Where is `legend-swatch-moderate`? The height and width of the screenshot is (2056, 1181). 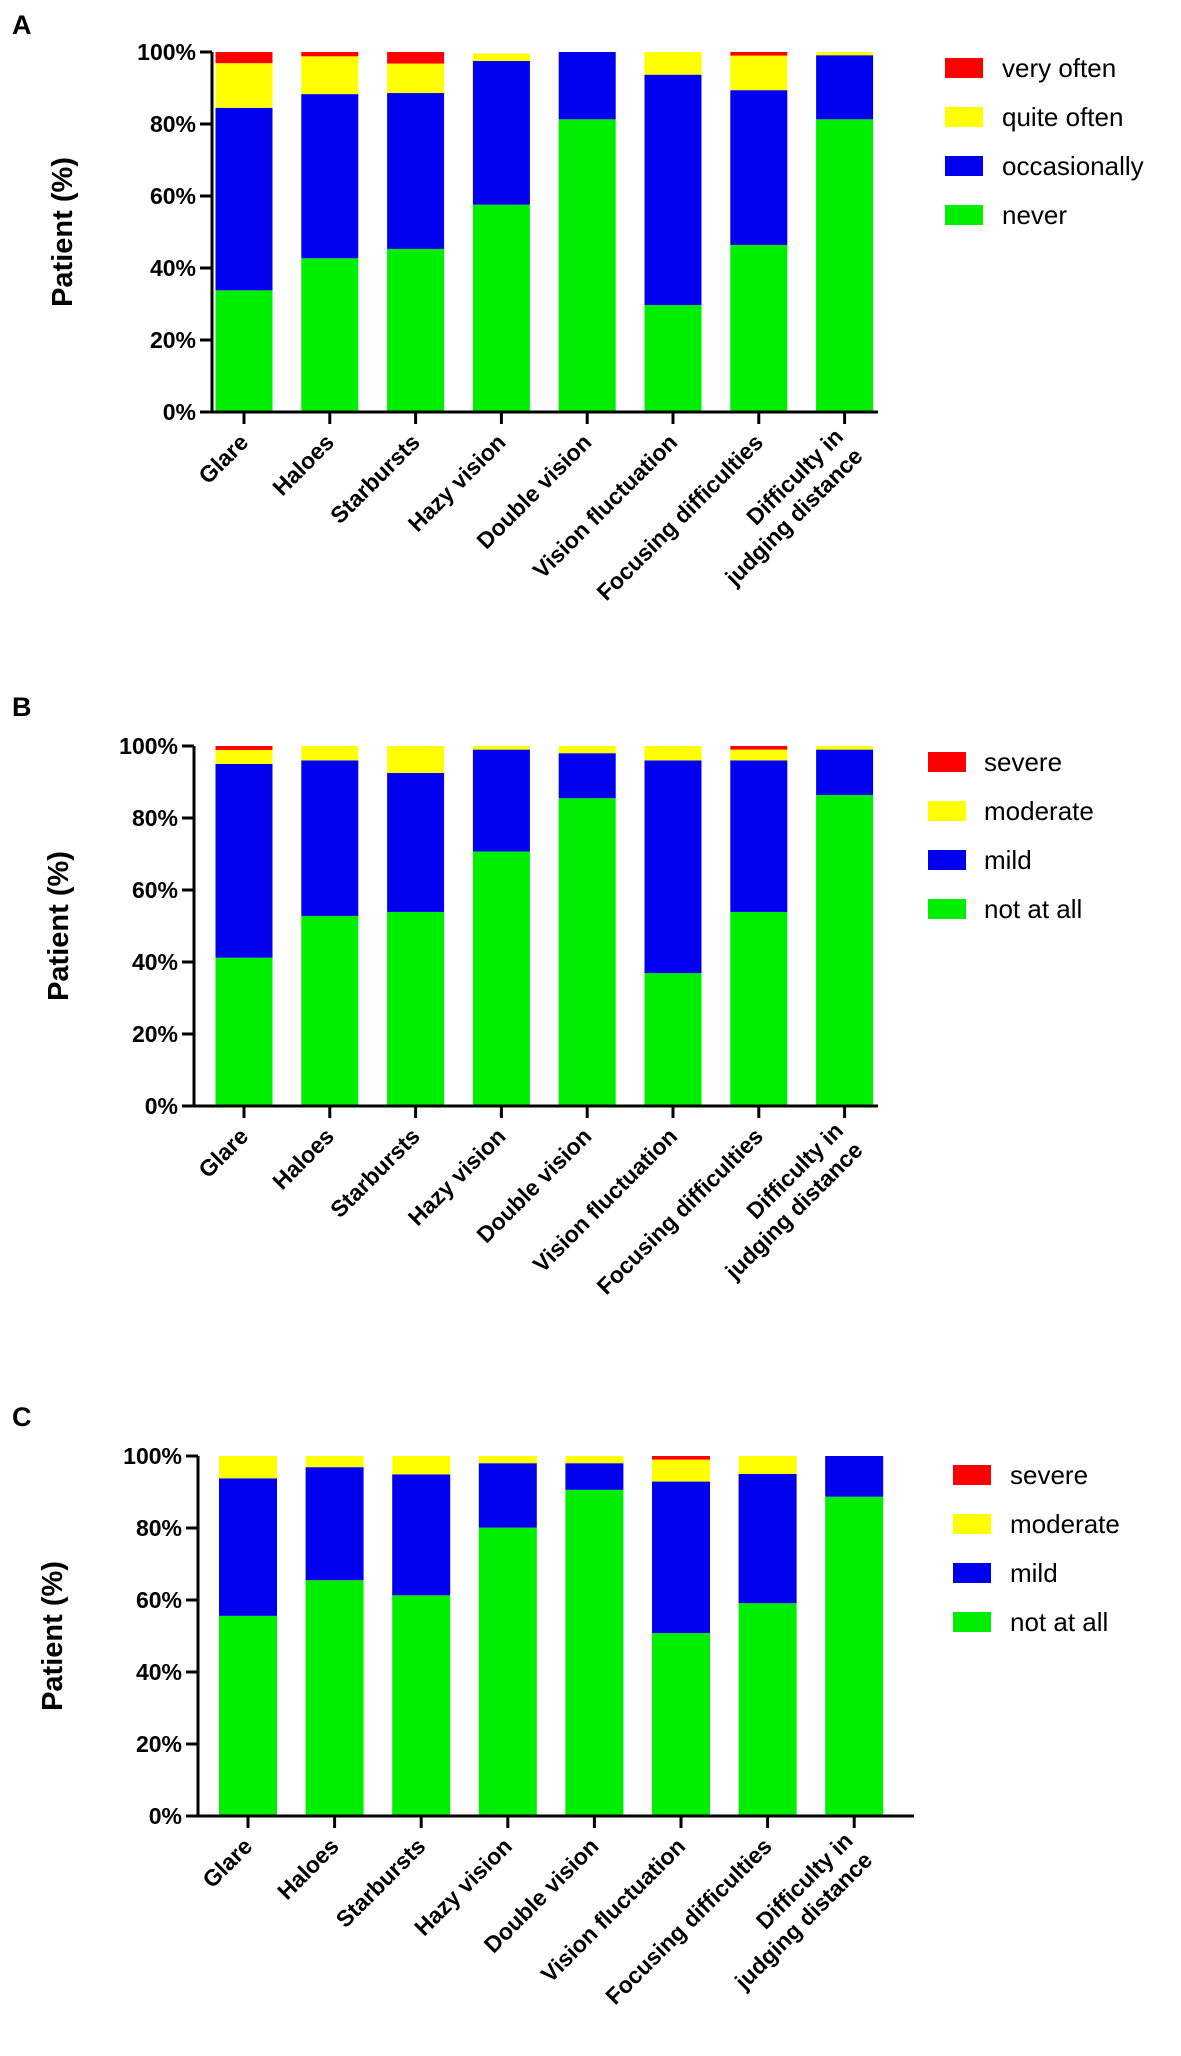 legend-swatch-moderate is located at coordinates (947, 811).